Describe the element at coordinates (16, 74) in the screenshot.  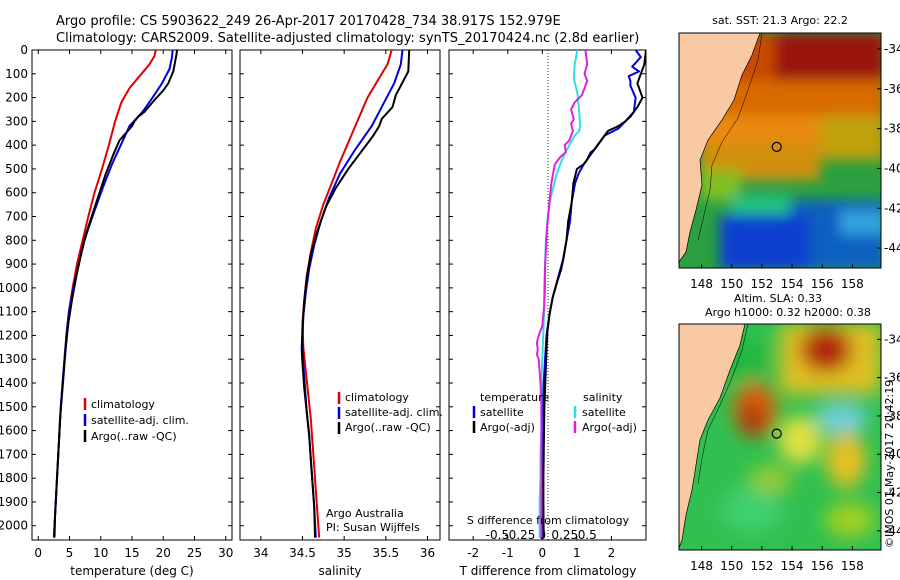
I see `depth-label: 100` at that location.